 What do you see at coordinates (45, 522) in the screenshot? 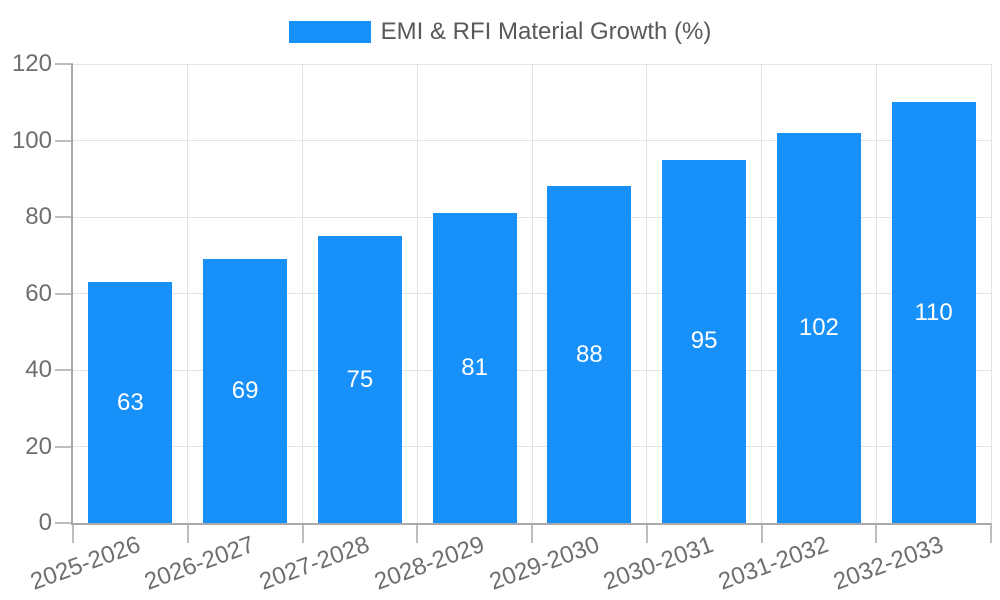
I see `y-tick-label: 0` at bounding box center [45, 522].